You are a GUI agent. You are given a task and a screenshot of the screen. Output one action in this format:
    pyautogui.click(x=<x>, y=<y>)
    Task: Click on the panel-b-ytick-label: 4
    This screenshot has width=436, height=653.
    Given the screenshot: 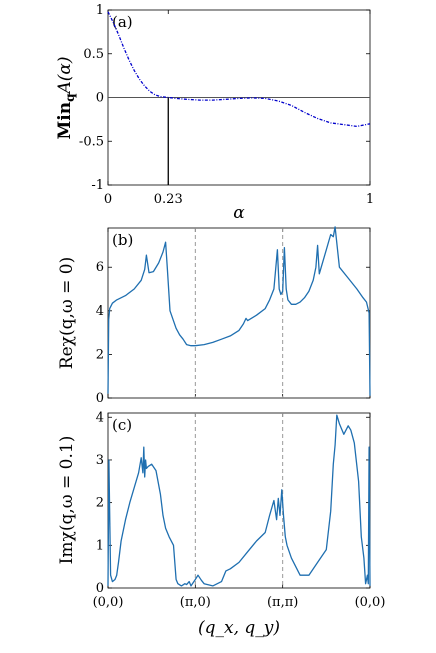 What is the action you would take?
    pyautogui.click(x=100, y=311)
    